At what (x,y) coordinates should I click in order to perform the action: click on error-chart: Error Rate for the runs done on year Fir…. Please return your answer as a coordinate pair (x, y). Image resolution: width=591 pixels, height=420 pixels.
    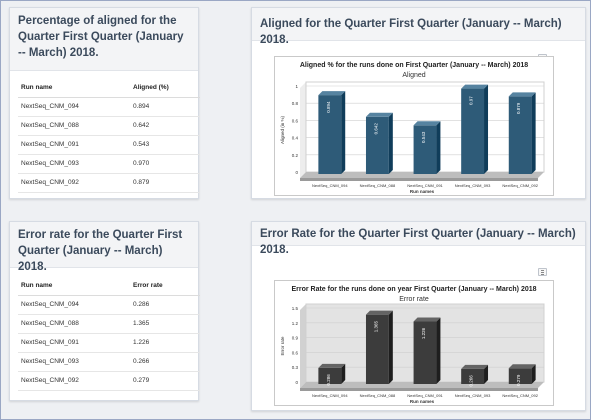
    Looking at the image, I should click on (414, 345).